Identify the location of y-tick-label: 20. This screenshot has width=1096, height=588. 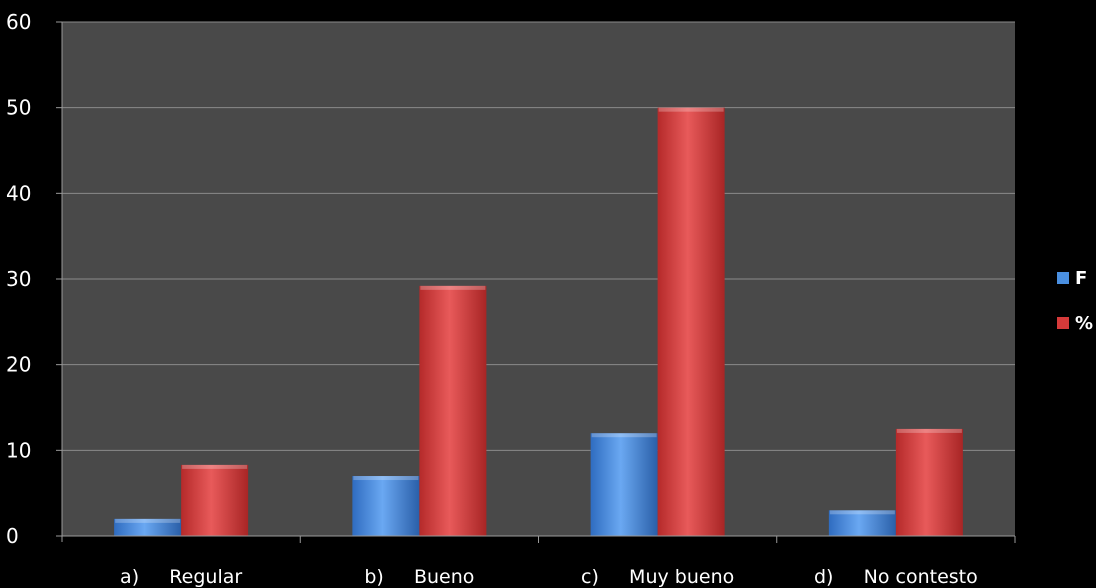
(18, 365).